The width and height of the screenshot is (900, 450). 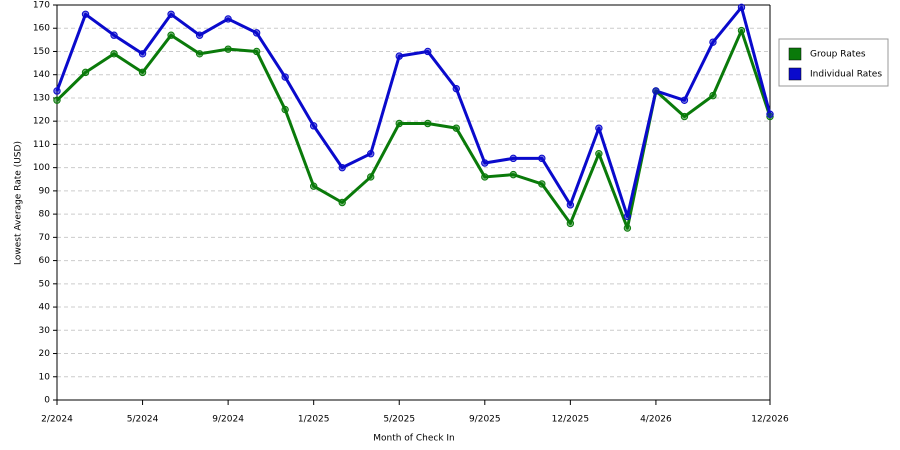 I want to click on x-tick-label: 5/2025, so click(x=399, y=420).